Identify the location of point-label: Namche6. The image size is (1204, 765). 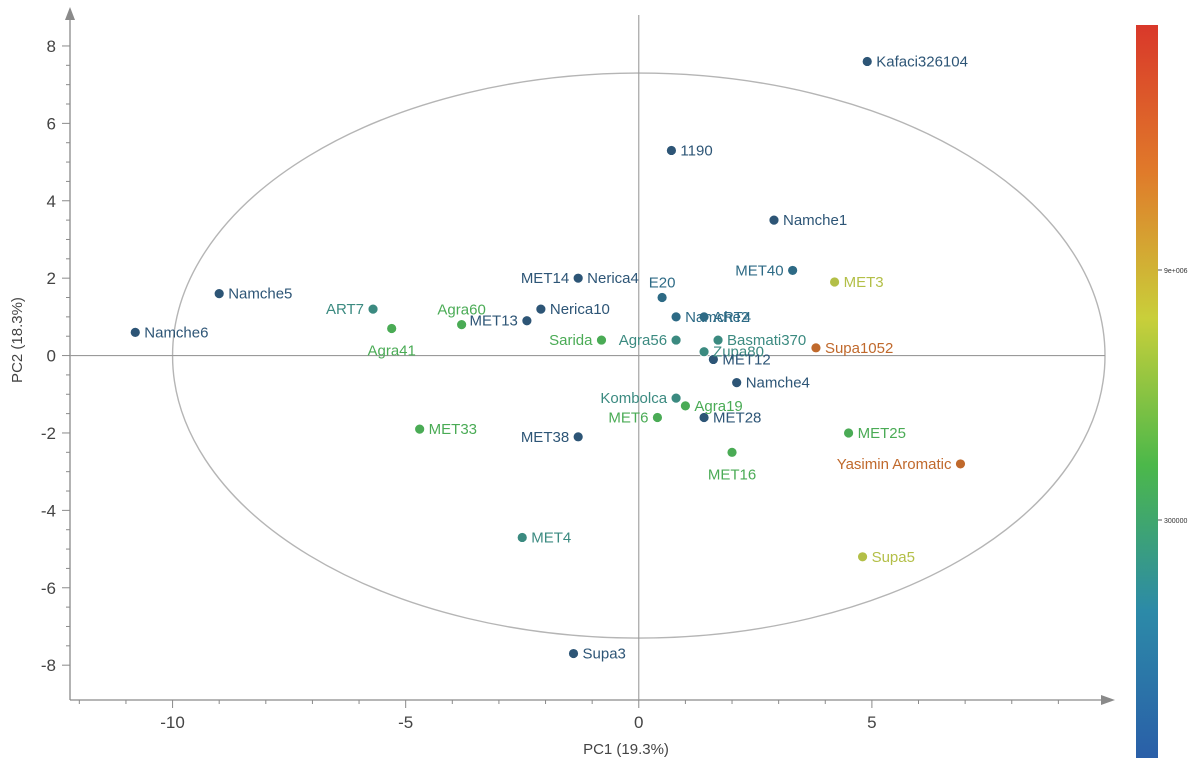
(176, 332).